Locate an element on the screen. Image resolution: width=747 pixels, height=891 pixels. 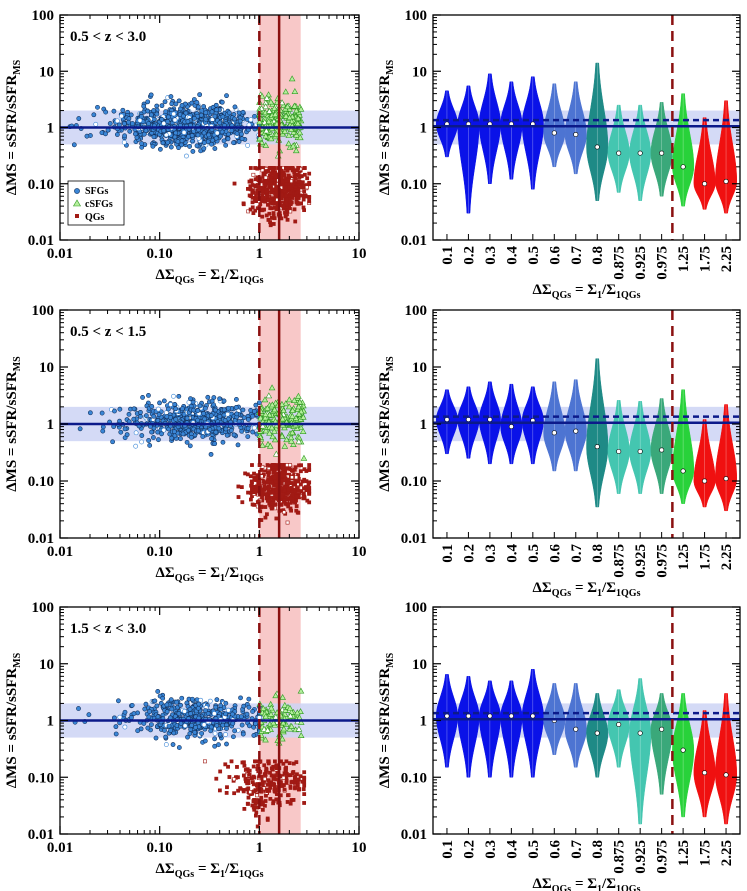
x-tick-label: 0.1 is located at coordinates (448, 553).